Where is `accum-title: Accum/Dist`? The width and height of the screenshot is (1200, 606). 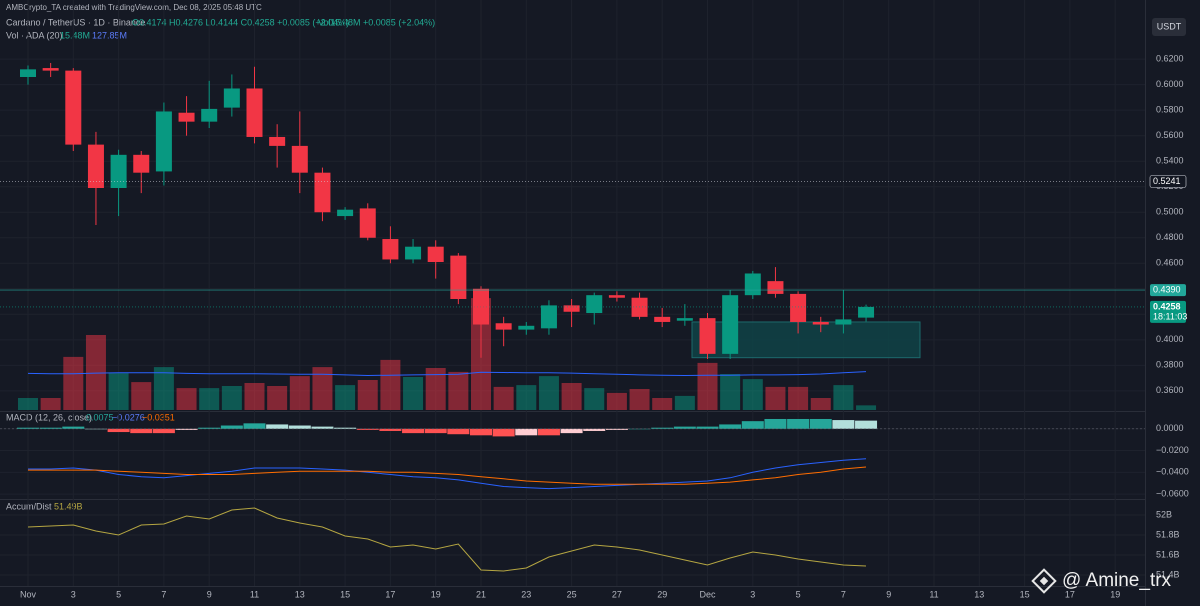
accum-title: Accum/Dist is located at coordinates (29, 506).